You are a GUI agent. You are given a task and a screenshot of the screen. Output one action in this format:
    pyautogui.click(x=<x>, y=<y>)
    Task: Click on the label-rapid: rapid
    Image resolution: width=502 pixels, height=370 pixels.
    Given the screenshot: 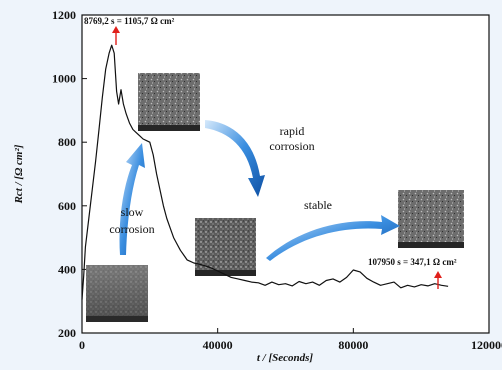 What is the action you would take?
    pyautogui.click(x=292, y=131)
    